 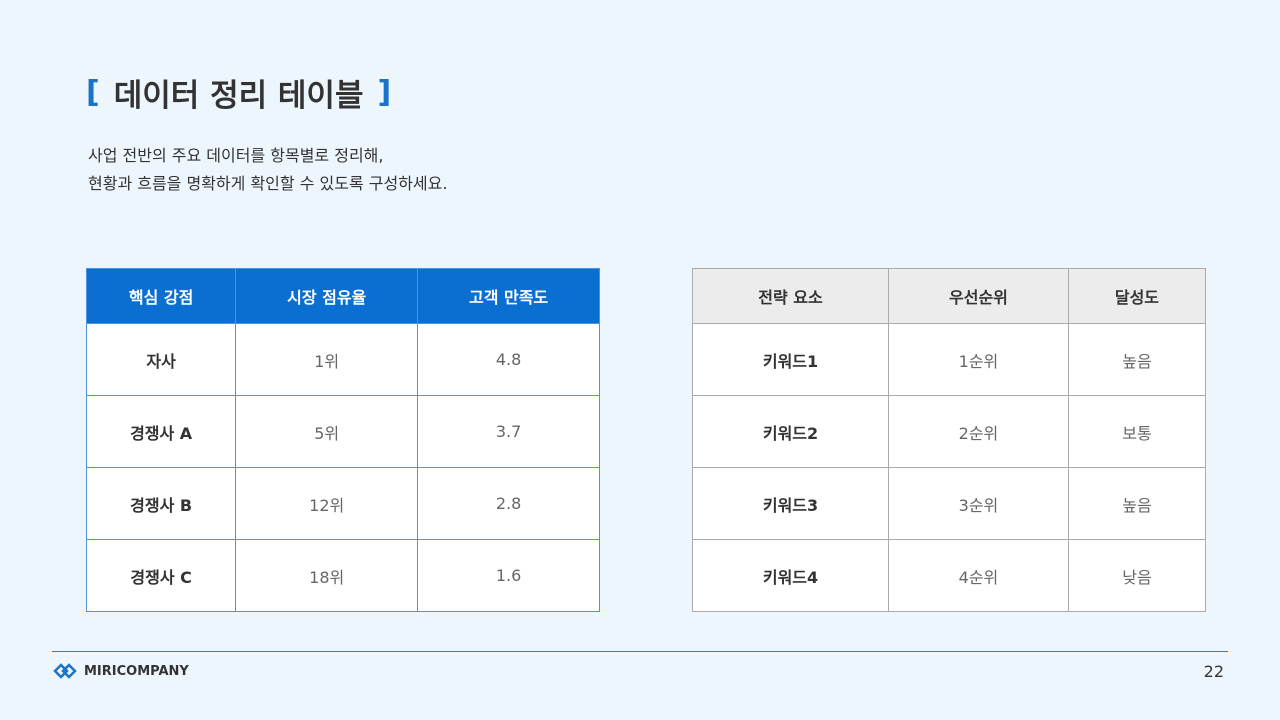 I want to click on brand: MIRICOMPANY, so click(x=120, y=671).